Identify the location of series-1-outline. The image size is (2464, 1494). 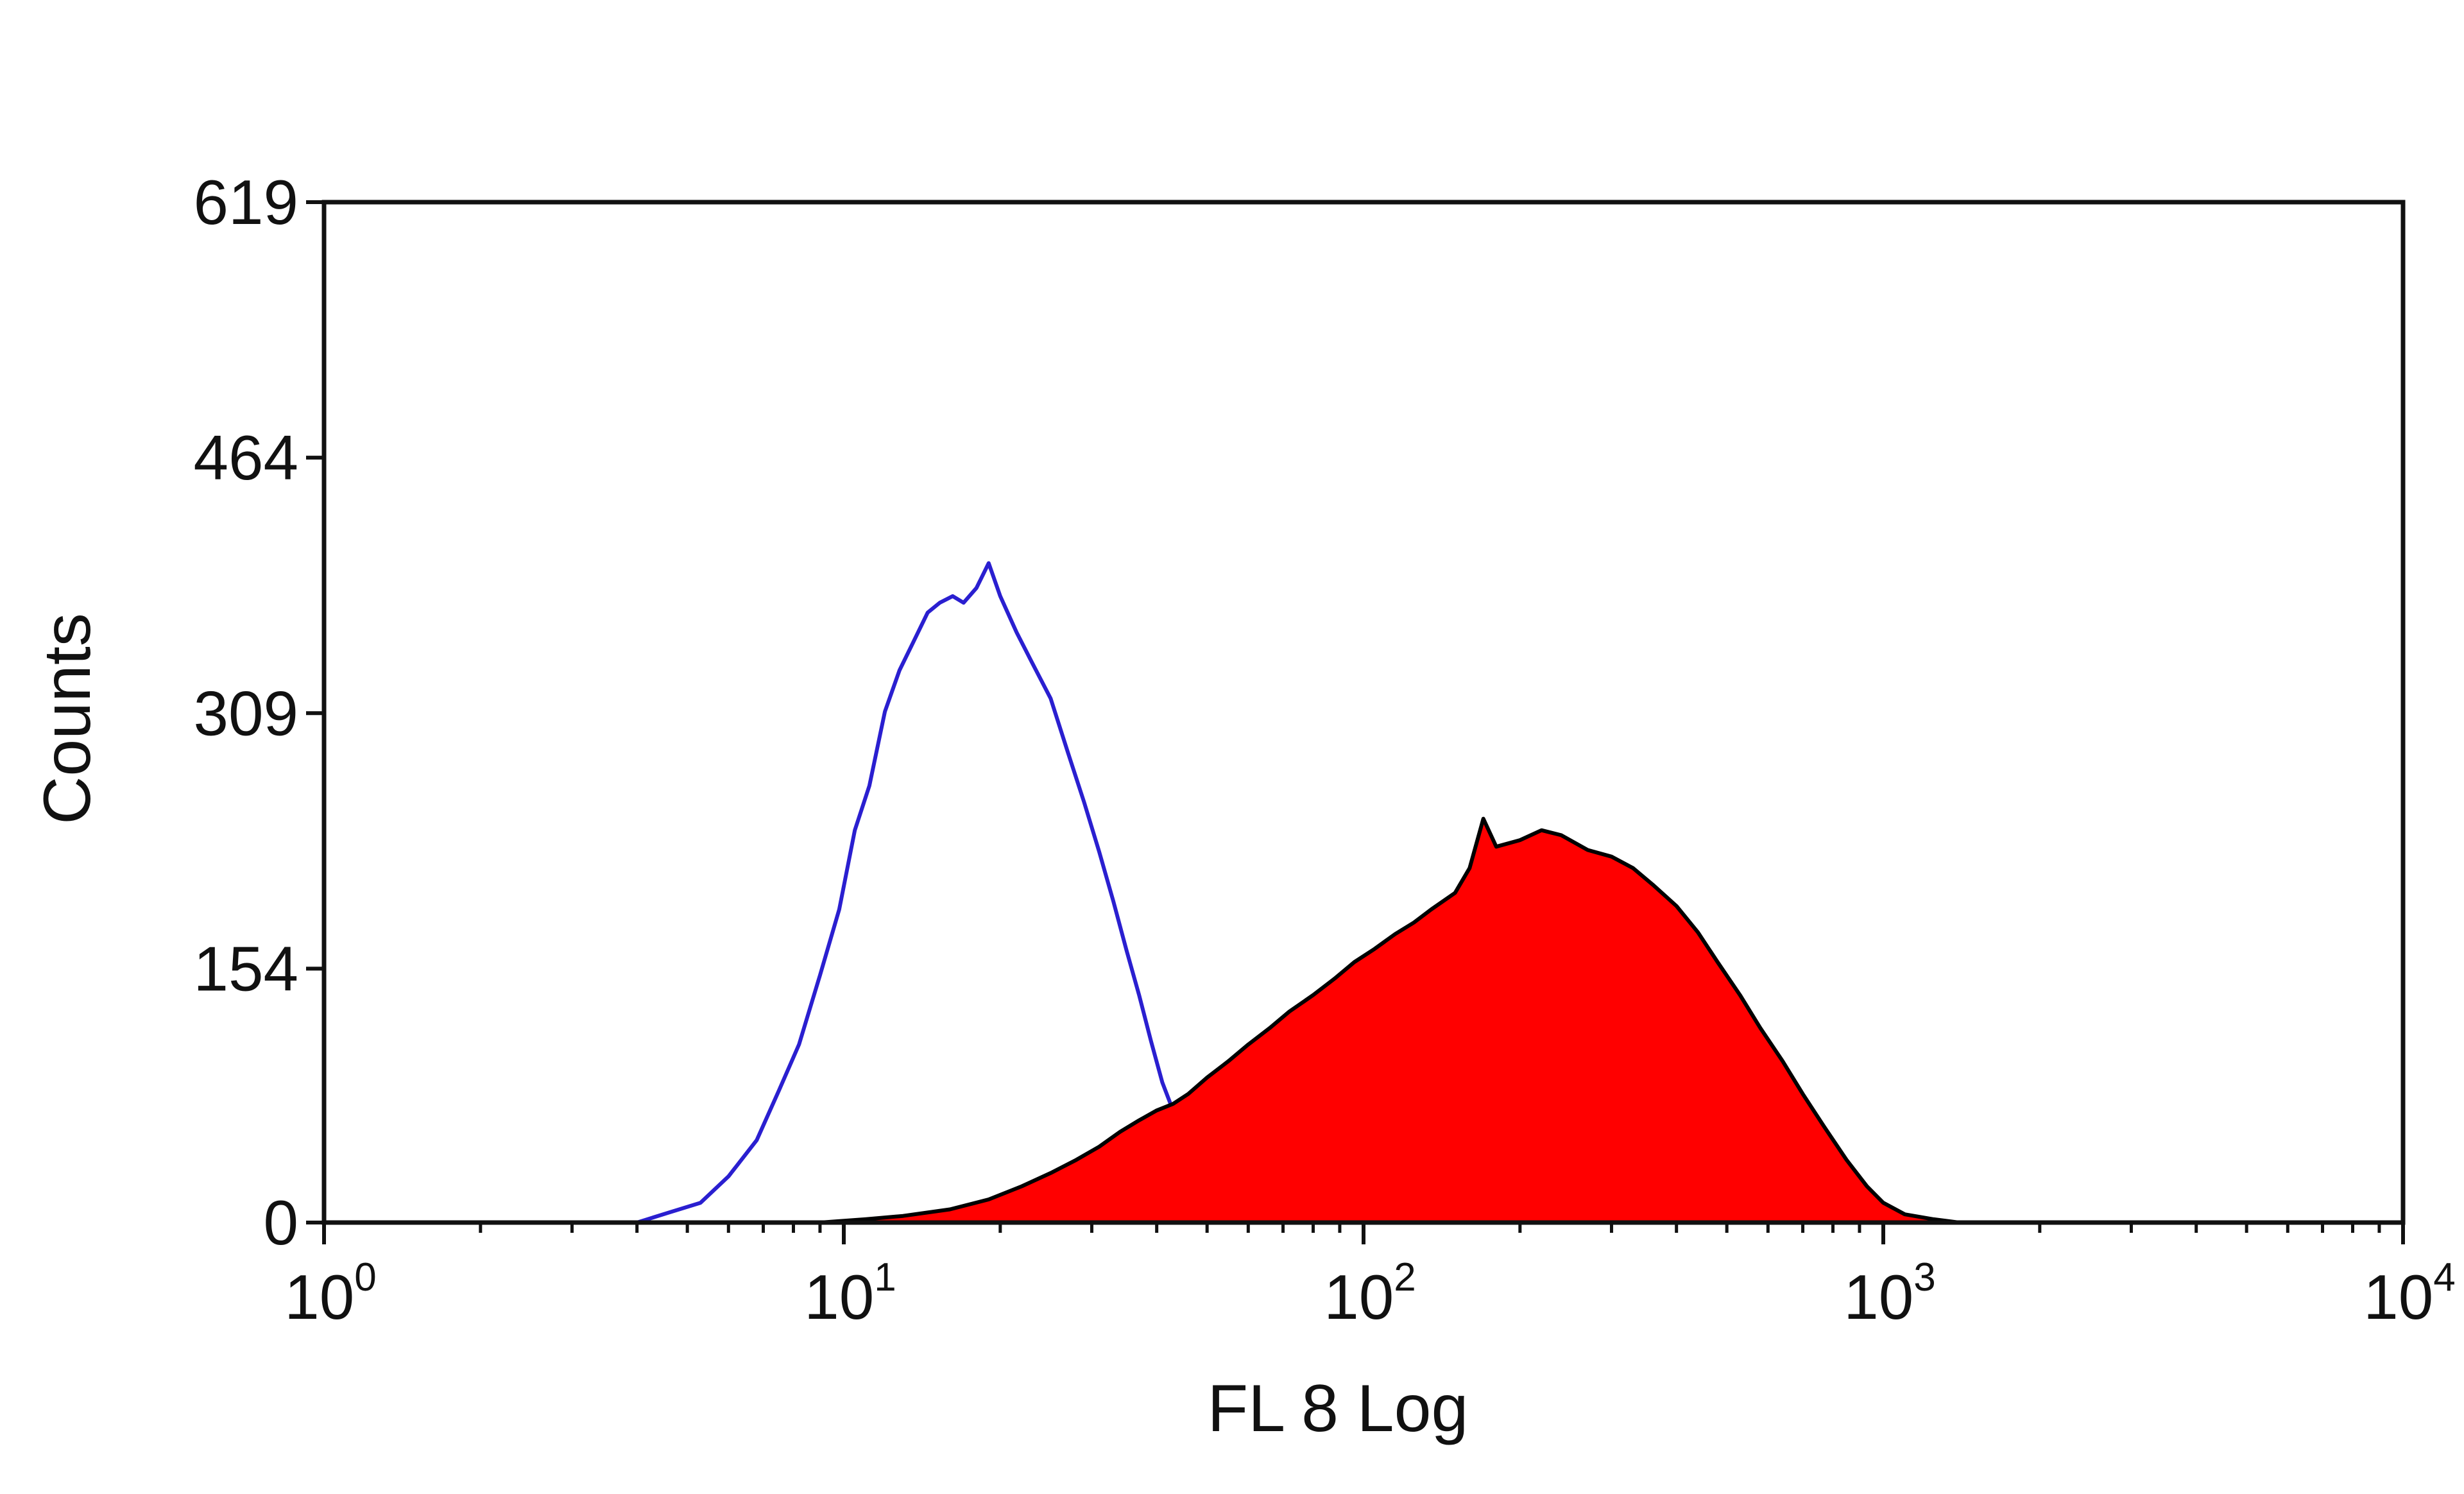
(1390, 1020).